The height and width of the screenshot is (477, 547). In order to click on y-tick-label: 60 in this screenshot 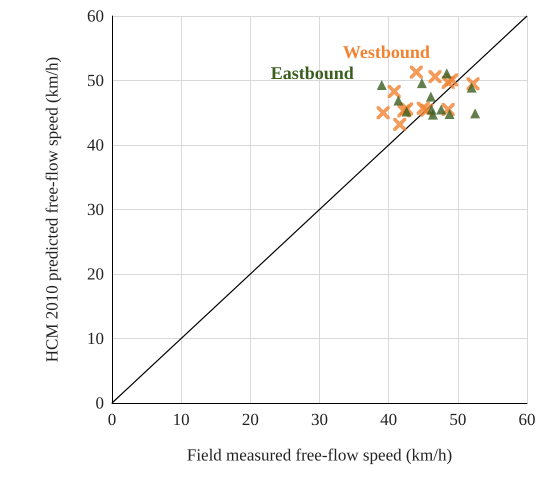, I will do `click(95, 16)`.